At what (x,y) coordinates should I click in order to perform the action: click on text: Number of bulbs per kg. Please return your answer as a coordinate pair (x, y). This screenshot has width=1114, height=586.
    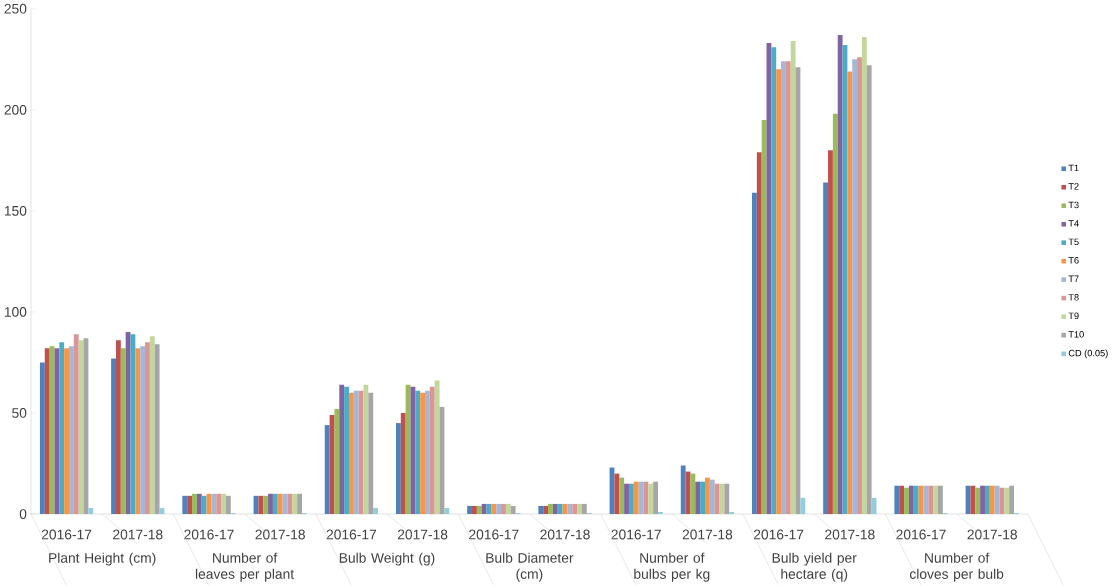
    Looking at the image, I should click on (672, 567).